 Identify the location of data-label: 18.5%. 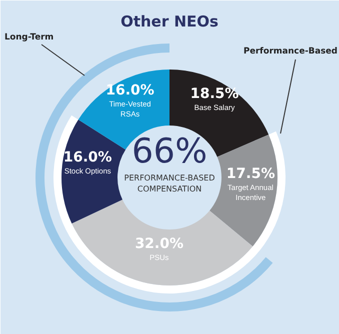
(214, 94).